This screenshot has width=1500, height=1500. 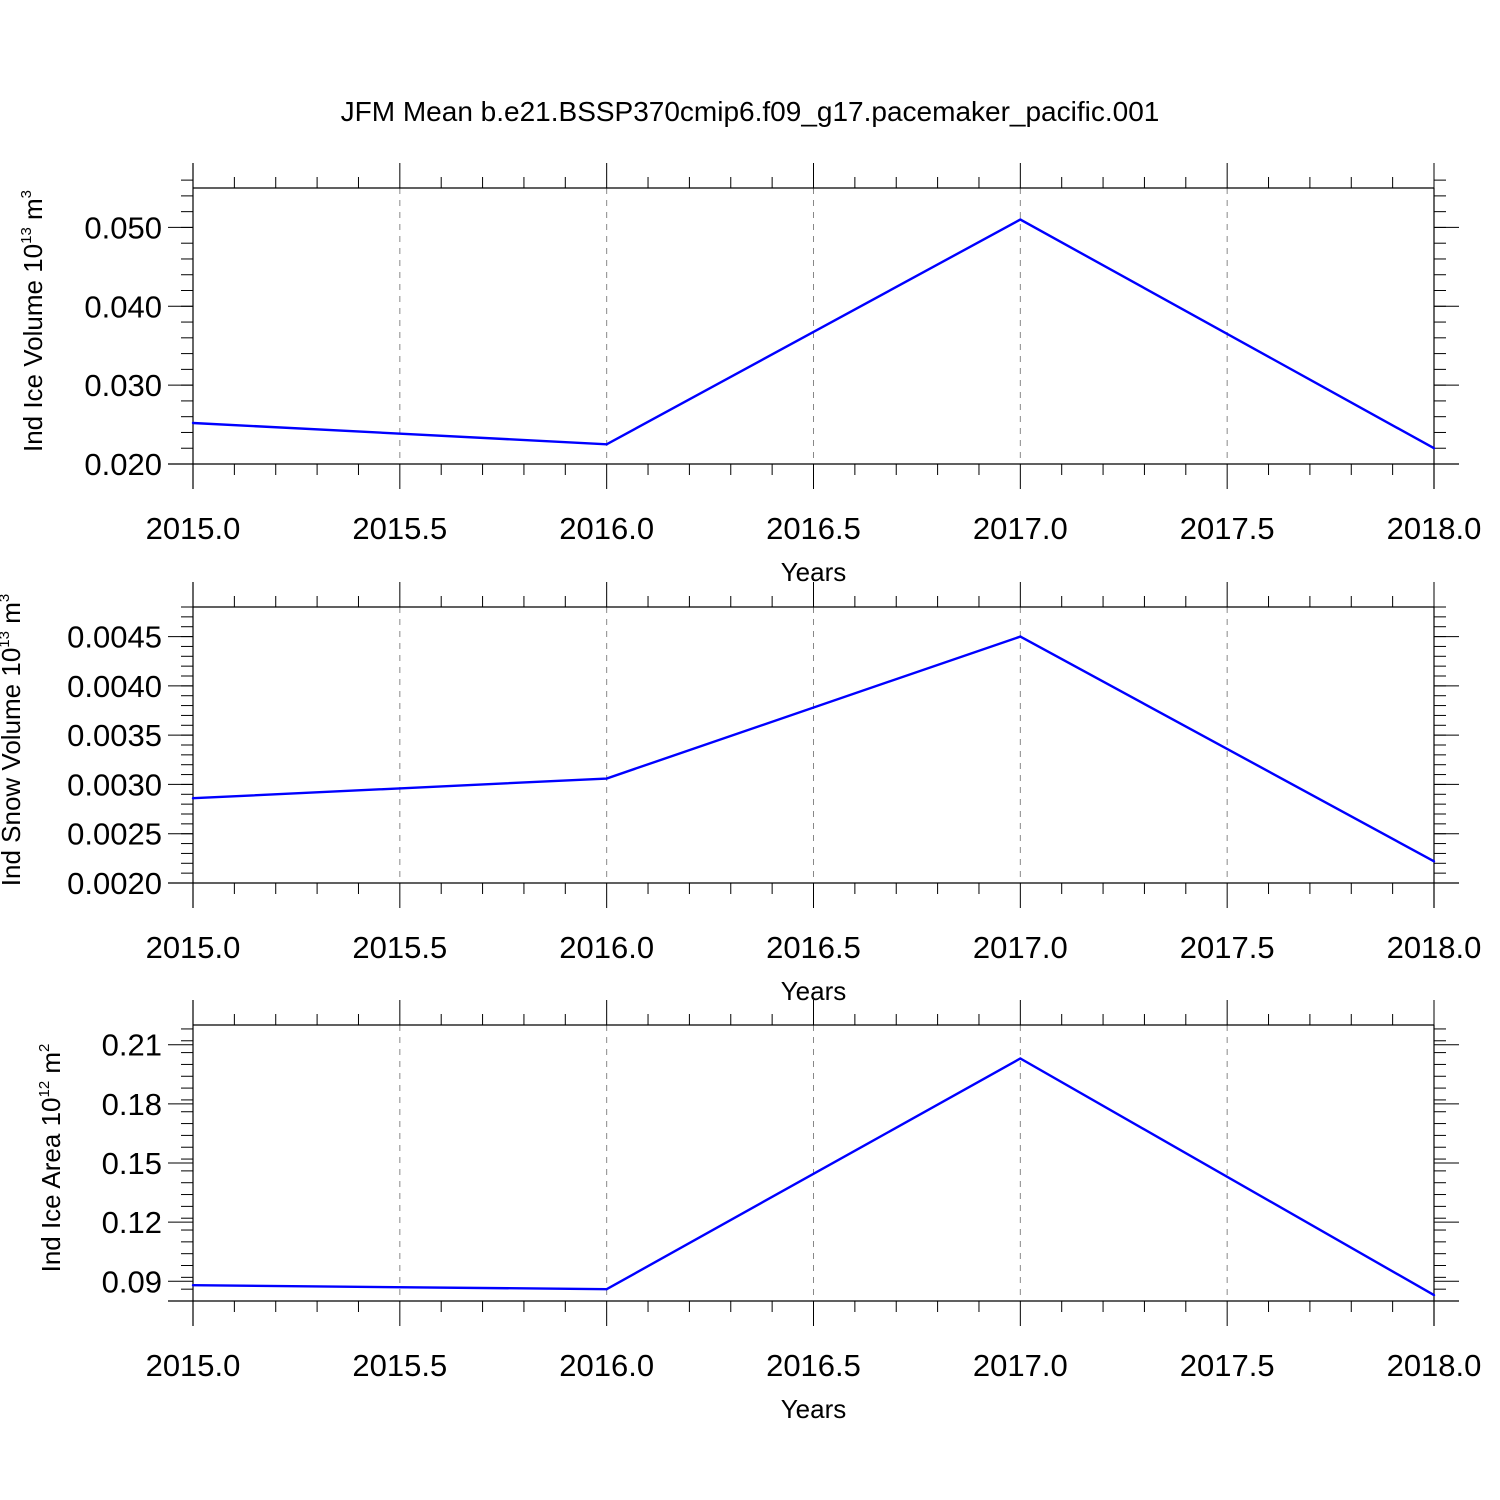 I want to click on x-axis-label: Years, so click(x=814, y=1409).